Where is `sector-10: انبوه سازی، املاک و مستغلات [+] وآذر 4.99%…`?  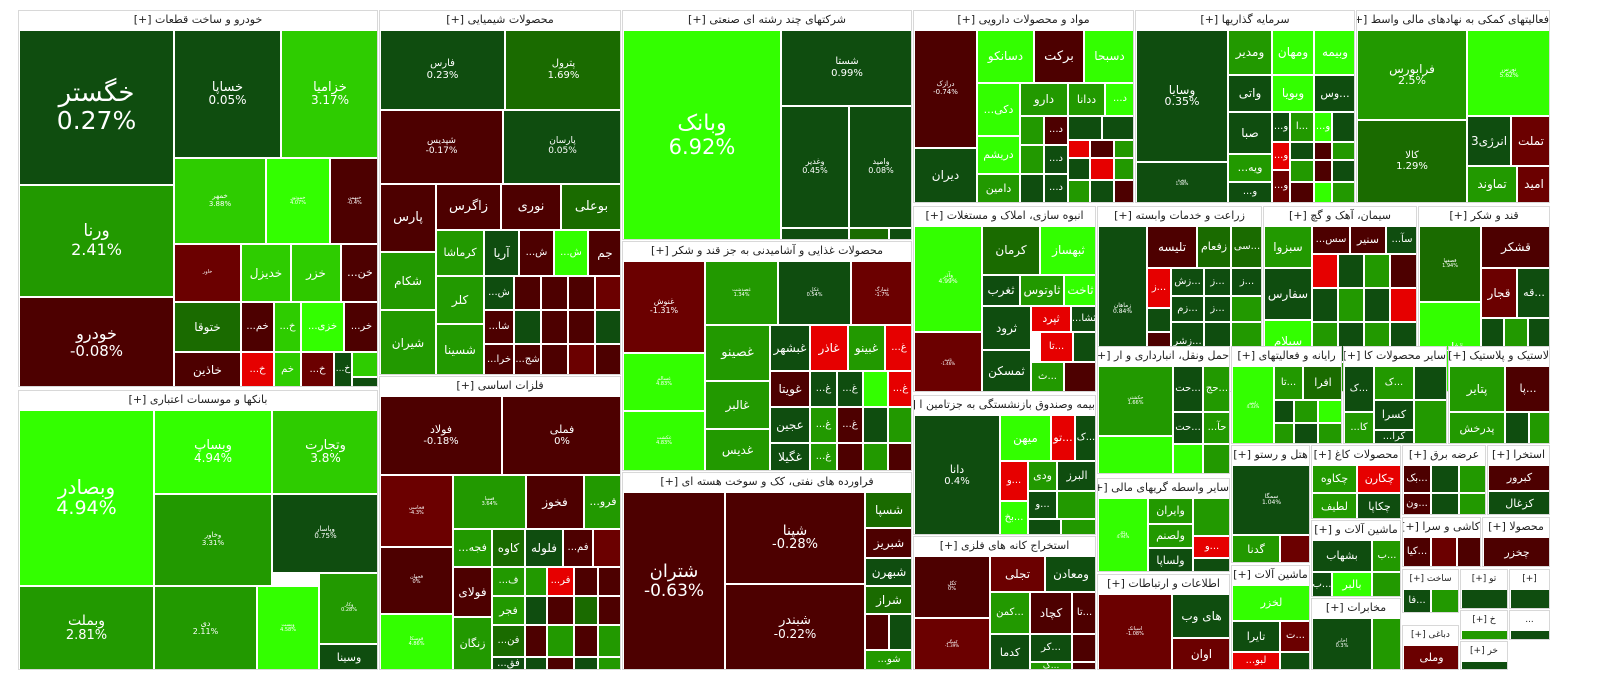
sector-10: انبوه سازی، املاک و مستغلات [+] وآذر 4.99%… is located at coordinates (1004, 299).